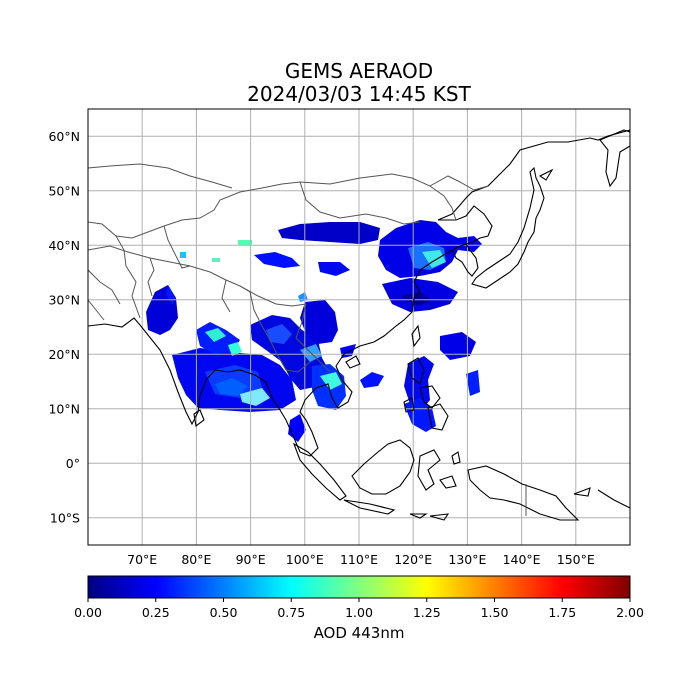 The height and width of the screenshot is (700, 700). What do you see at coordinates (291, 612) in the screenshot?
I see `colorbar-tick-label: 0.75` at bounding box center [291, 612].